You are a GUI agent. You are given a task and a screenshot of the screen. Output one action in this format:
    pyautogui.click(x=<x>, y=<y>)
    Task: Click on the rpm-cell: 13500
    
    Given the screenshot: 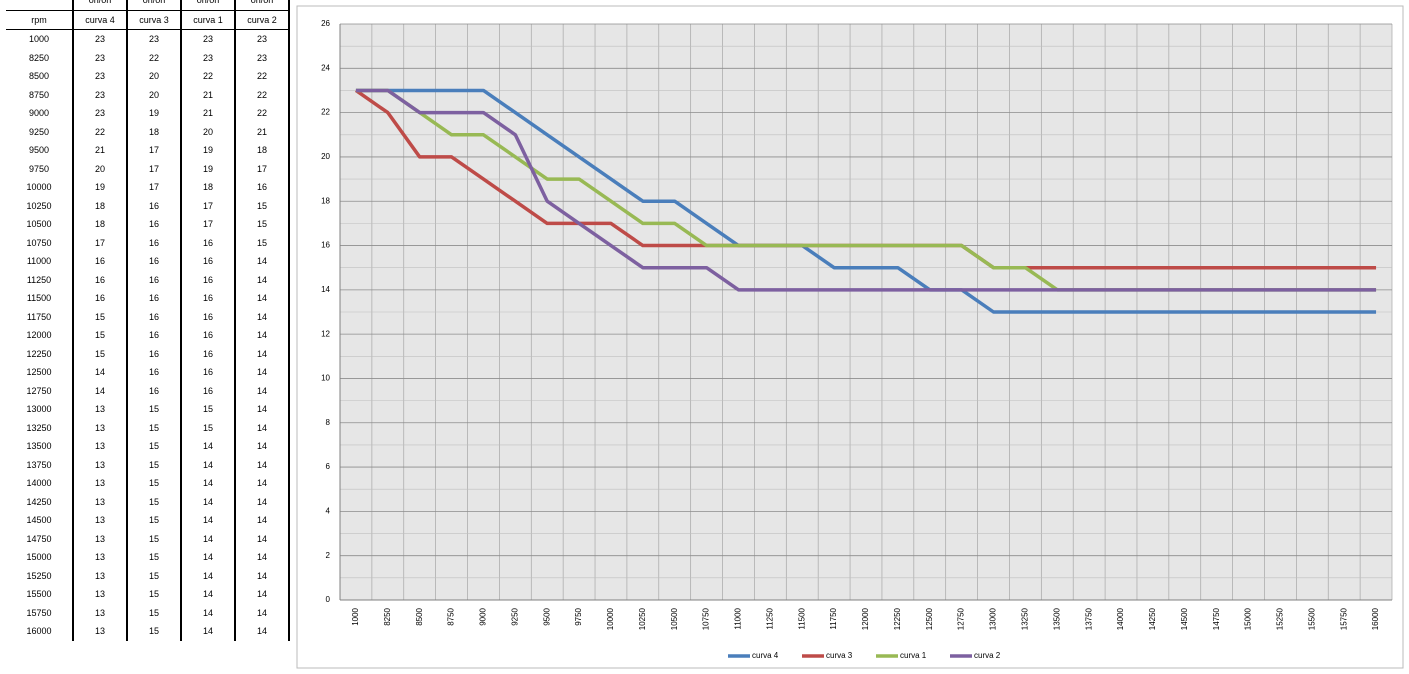 What is the action you would take?
    pyautogui.click(x=39, y=446)
    